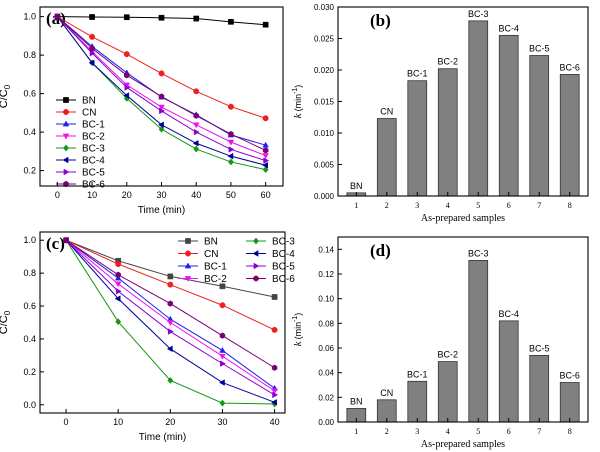 The image size is (600, 452). I want to click on y-tick-label: 0.2, so click(29, 171).